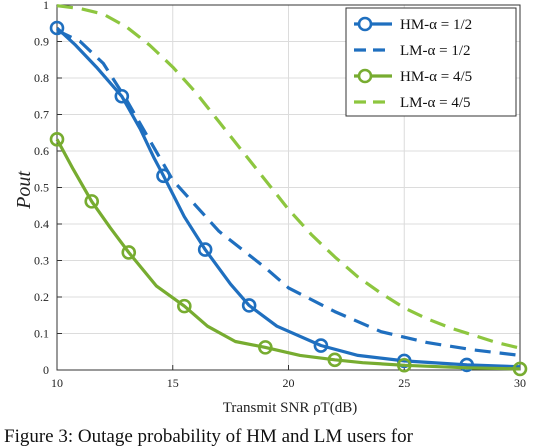 This screenshot has height=448, width=560. I want to click on legend-box, so click(431, 62).